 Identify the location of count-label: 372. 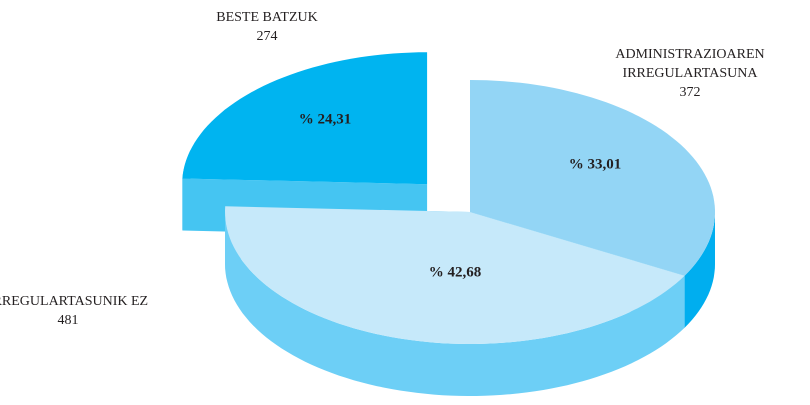
(690, 92).